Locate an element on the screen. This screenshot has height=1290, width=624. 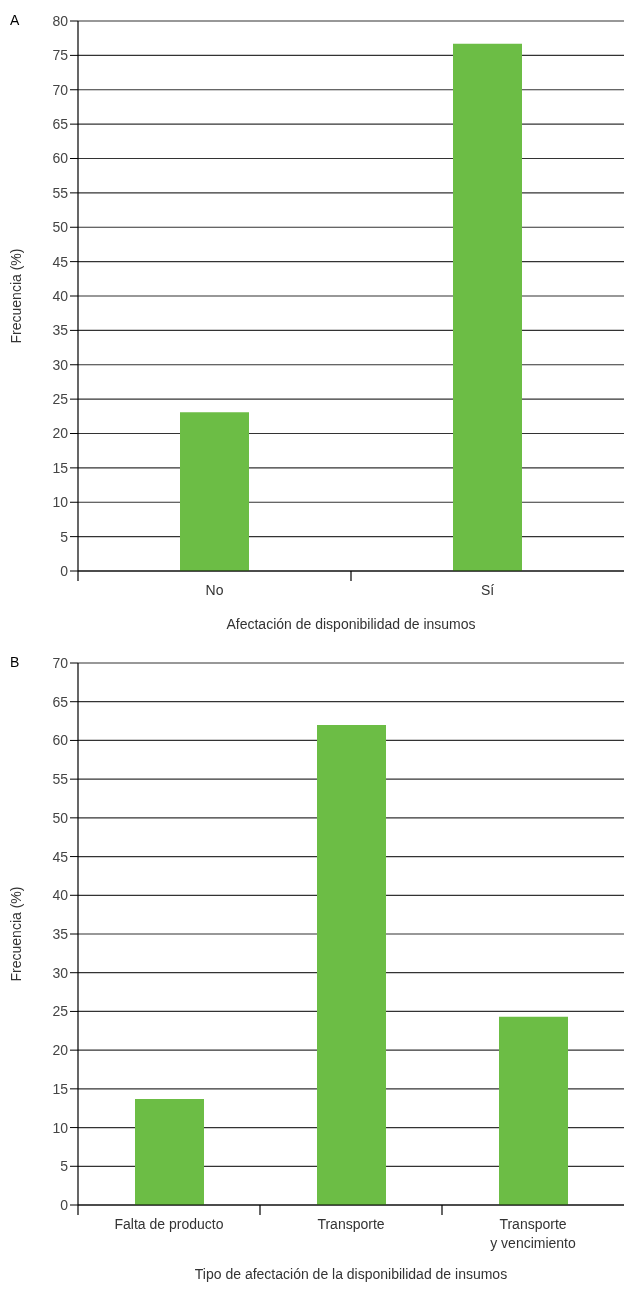
x-axis-title: Afectación de disponibilidad de insumos is located at coordinates (351, 624).